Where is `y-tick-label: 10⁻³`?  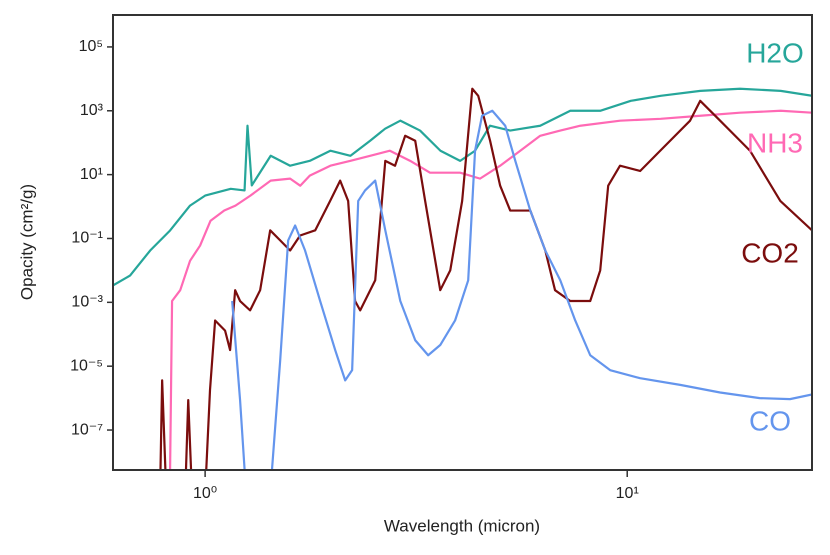
y-tick-label: 10⁻³ is located at coordinates (87, 302).